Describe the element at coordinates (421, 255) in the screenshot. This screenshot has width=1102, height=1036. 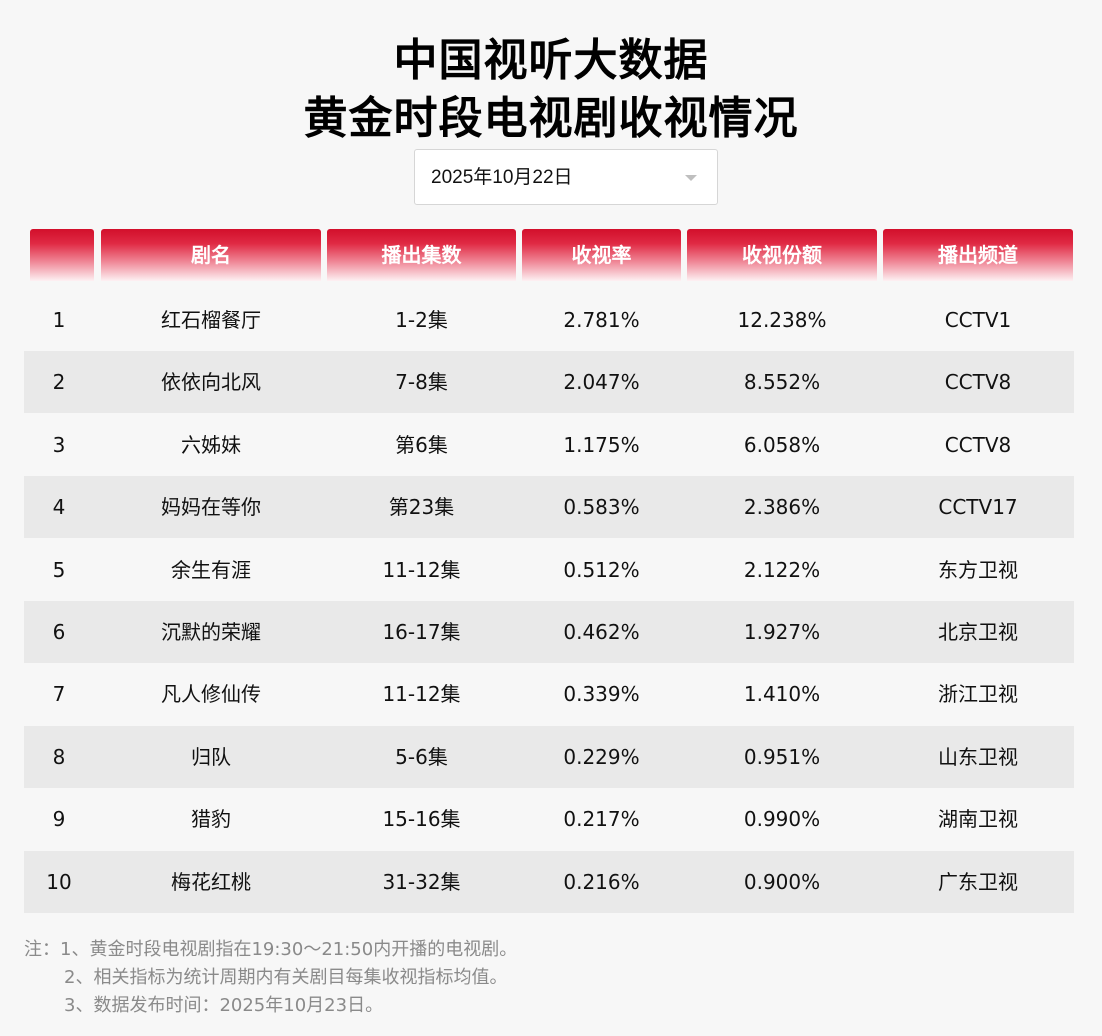
I see `header-episodes: 播出集数` at that location.